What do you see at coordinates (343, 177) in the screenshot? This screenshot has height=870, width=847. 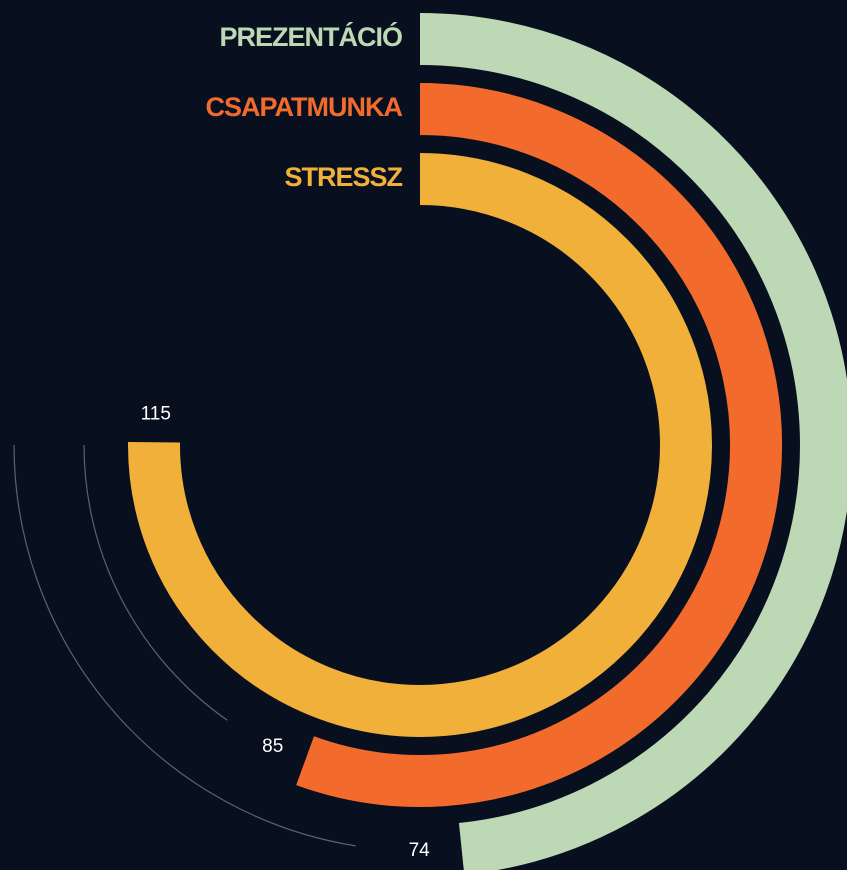 I see `category-label: STRESSZ` at bounding box center [343, 177].